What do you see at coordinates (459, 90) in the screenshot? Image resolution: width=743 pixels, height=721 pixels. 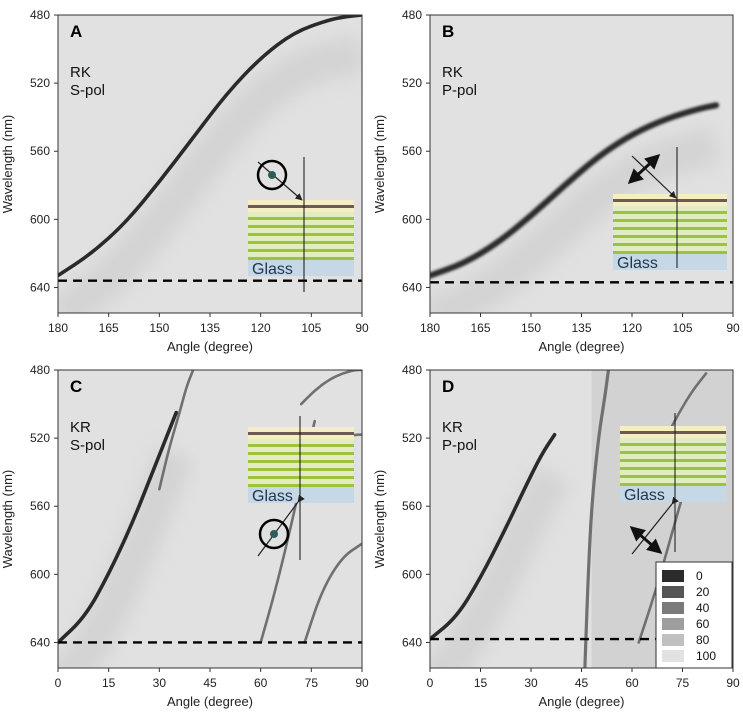 I see `panel-annotation: P-pol` at bounding box center [459, 90].